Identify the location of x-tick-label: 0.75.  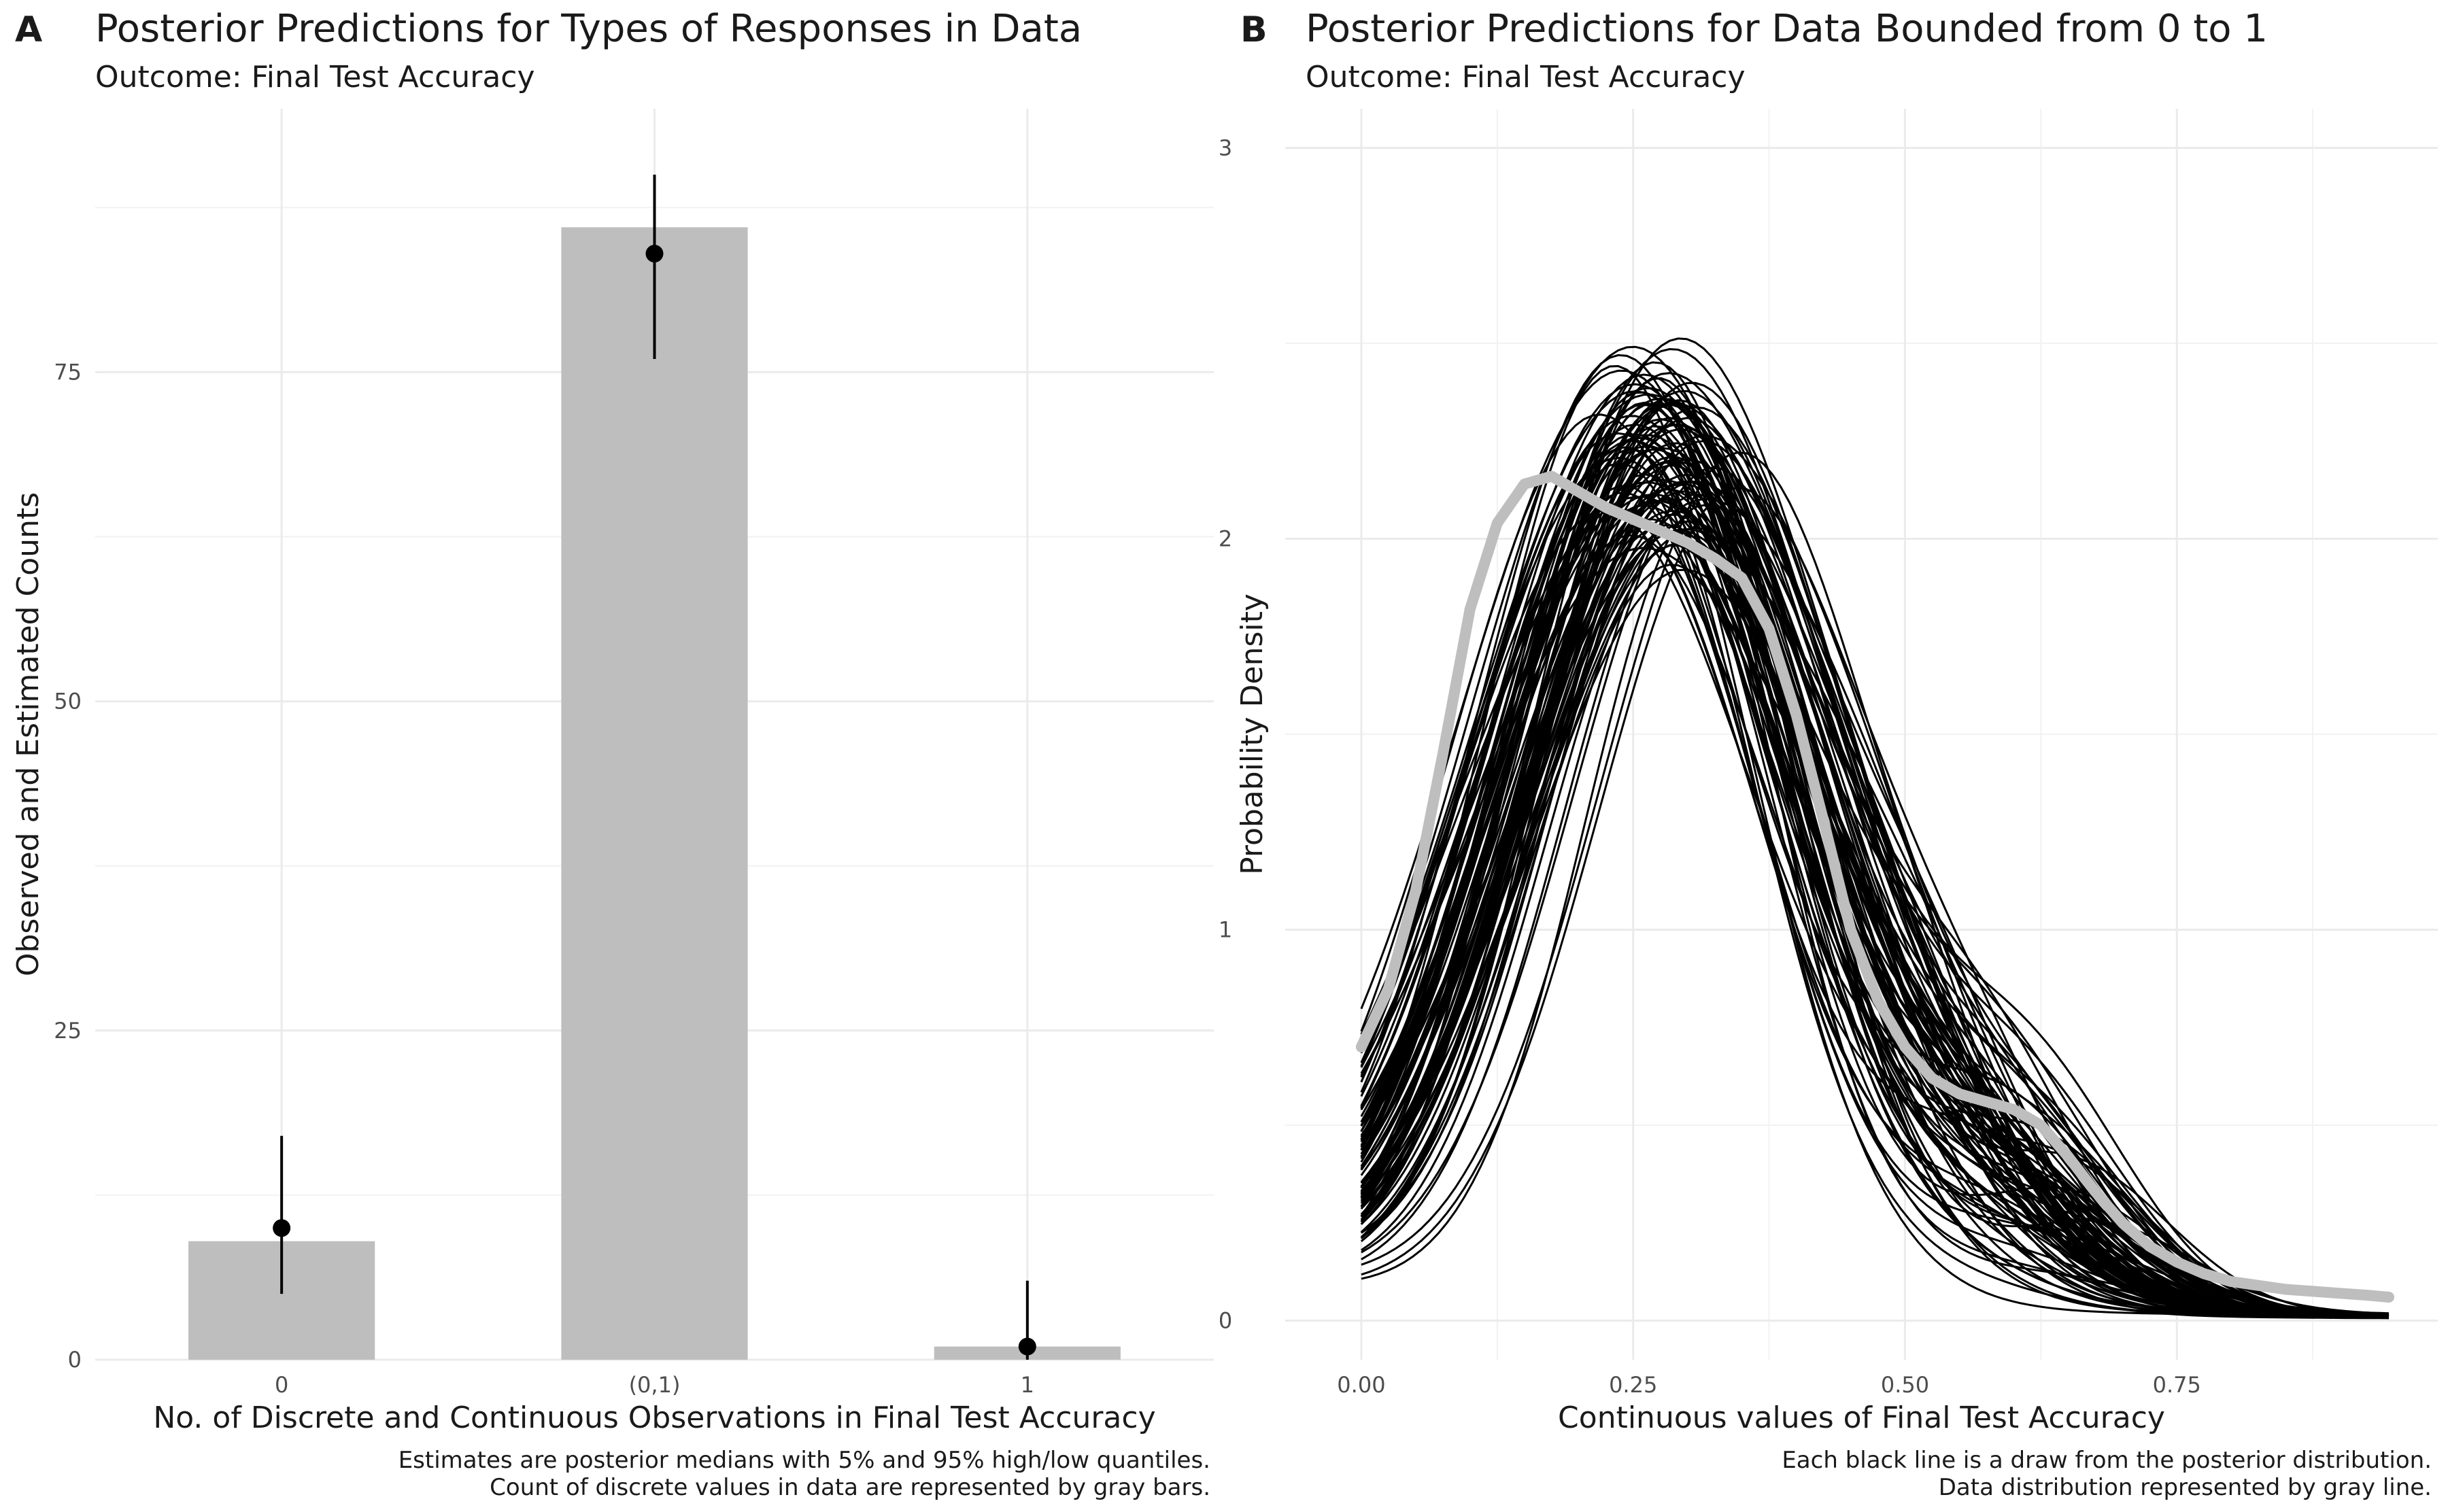
(2177, 1385).